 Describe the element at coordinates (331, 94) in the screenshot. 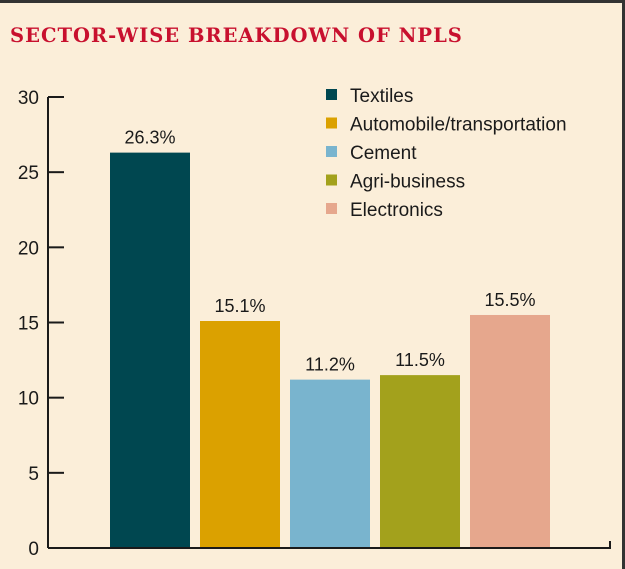

I see `legend-swatch-textiles` at that location.